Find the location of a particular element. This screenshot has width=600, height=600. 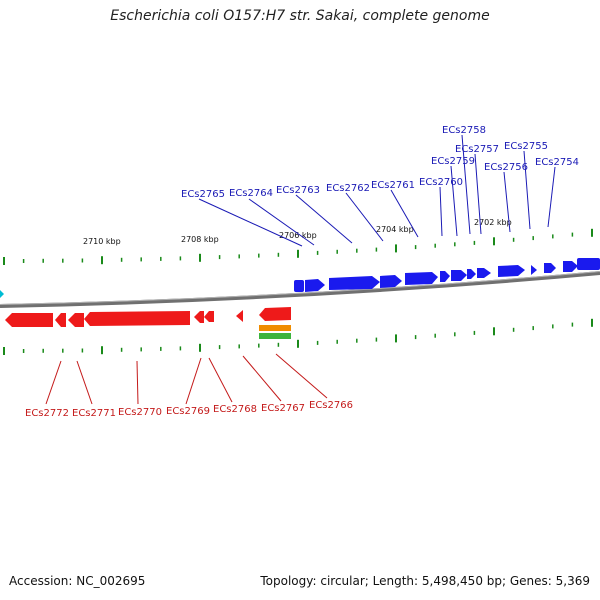

feature-tracks is located at coordinates (275, 332).